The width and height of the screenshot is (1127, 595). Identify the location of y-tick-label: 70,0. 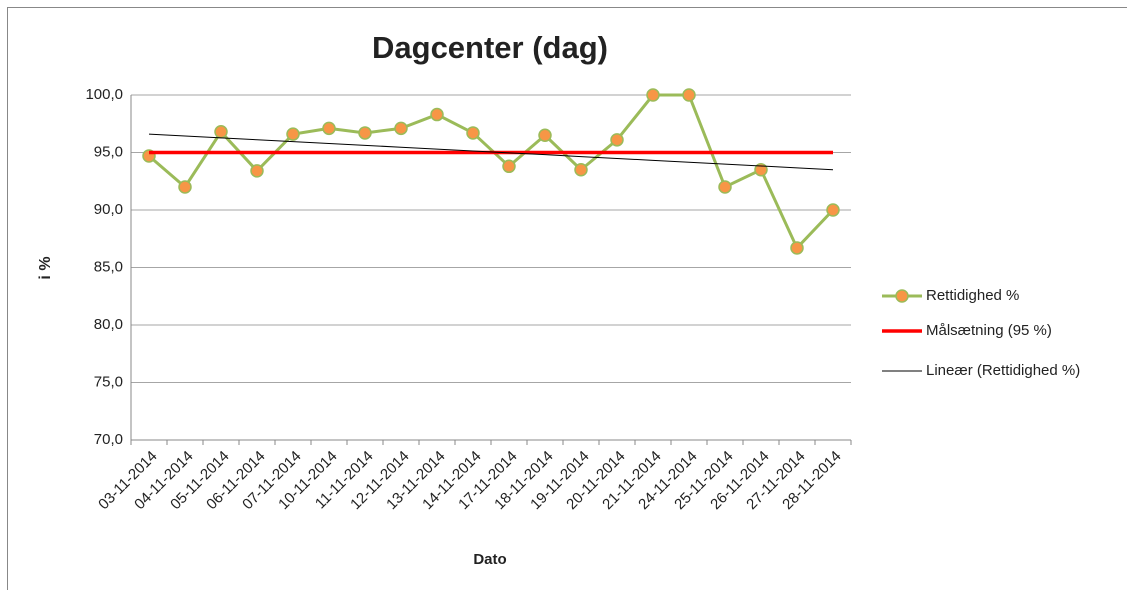
(108, 439).